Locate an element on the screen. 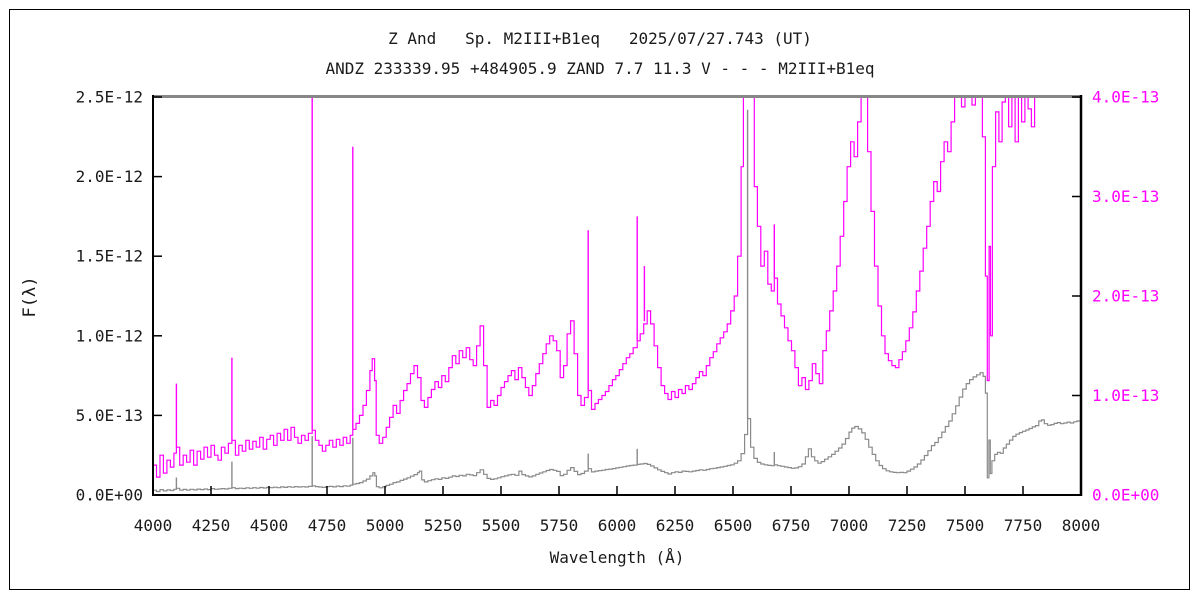 The width and height of the screenshot is (1200, 600). y-right-tick-label: 3.0E-13 is located at coordinates (1125, 196).